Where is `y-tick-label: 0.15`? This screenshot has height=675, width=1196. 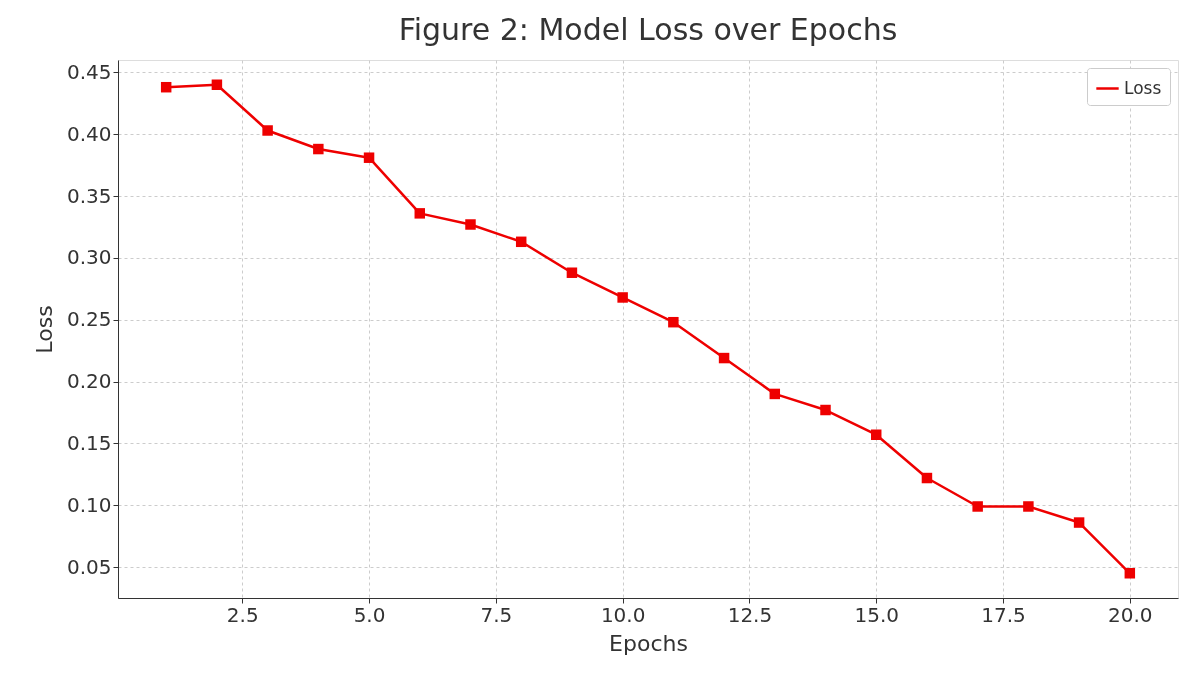 y-tick-label: 0.15 is located at coordinates (89, 442).